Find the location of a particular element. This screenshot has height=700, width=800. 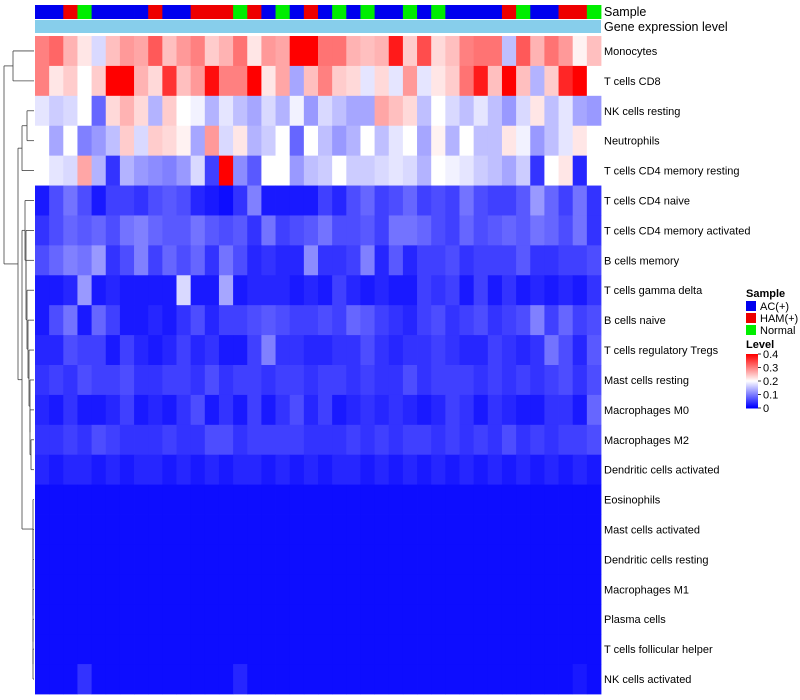

legend-sample-swatch is located at coordinates (751, 318).